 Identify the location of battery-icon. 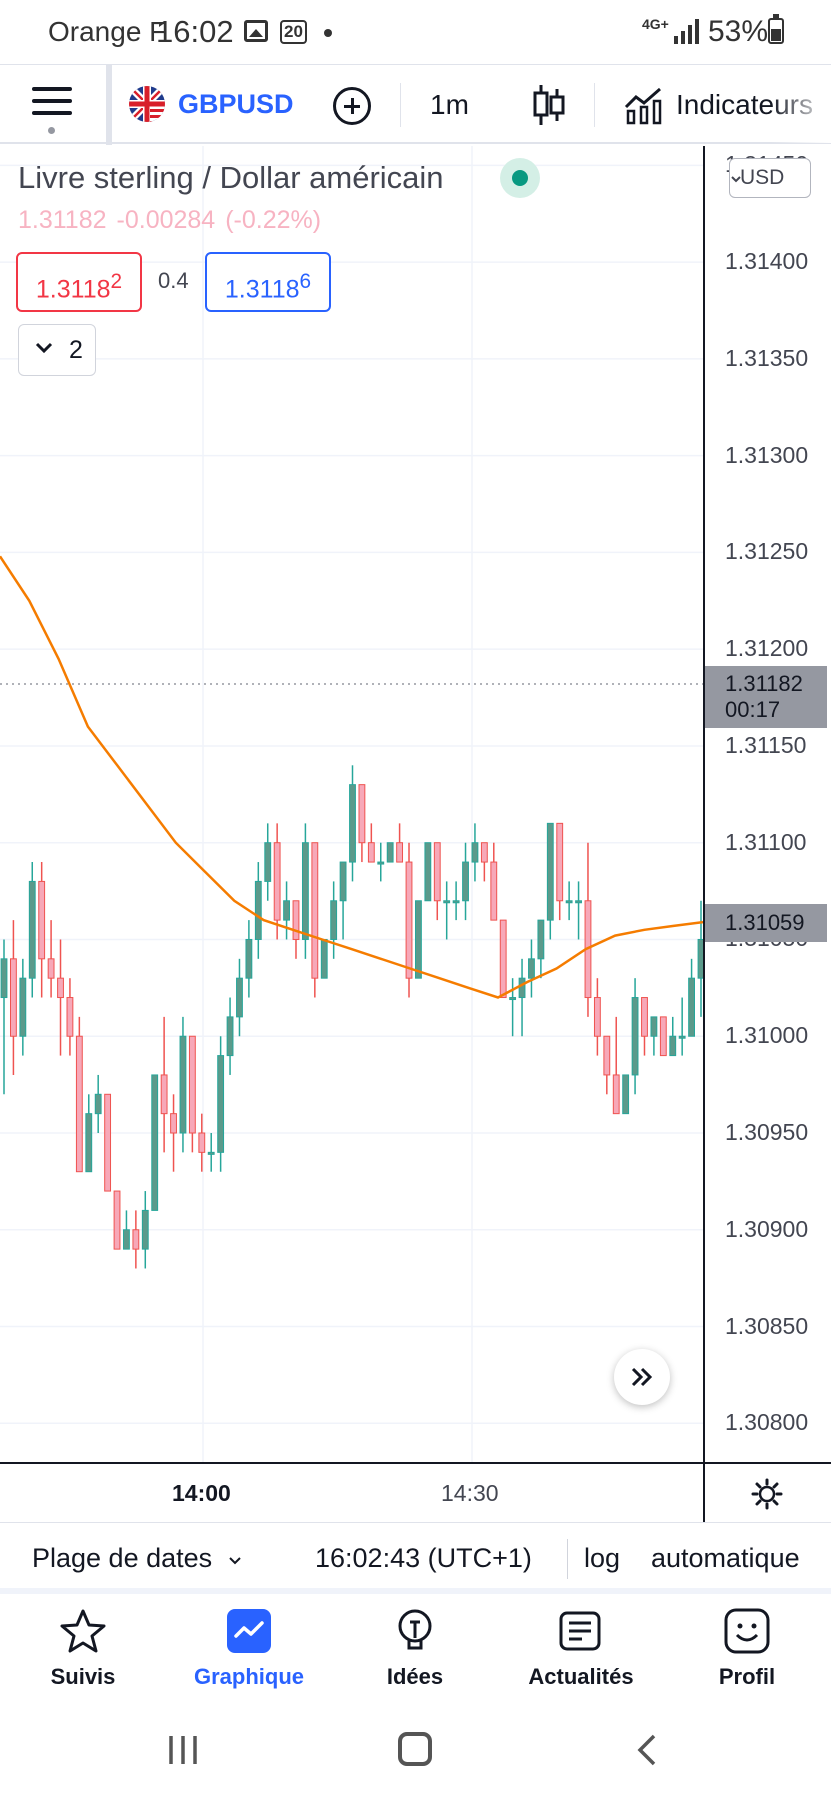
(776, 29).